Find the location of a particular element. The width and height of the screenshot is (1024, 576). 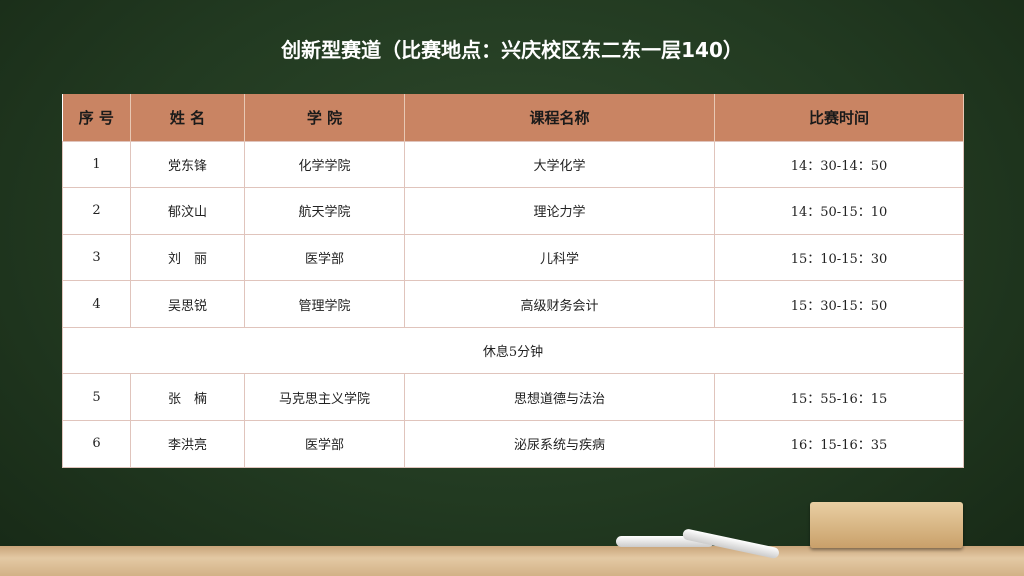

table-cell: 儿科学 is located at coordinates (559, 257).